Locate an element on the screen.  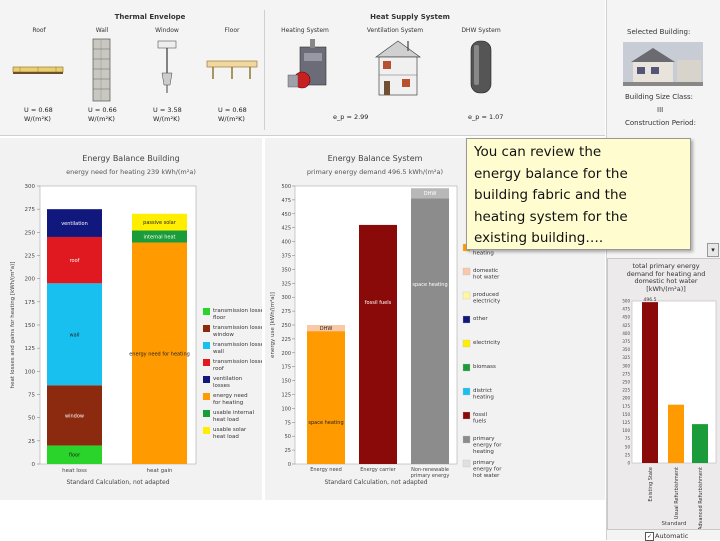
callout-line: energy balance for the is located at coordinates (551, 173).